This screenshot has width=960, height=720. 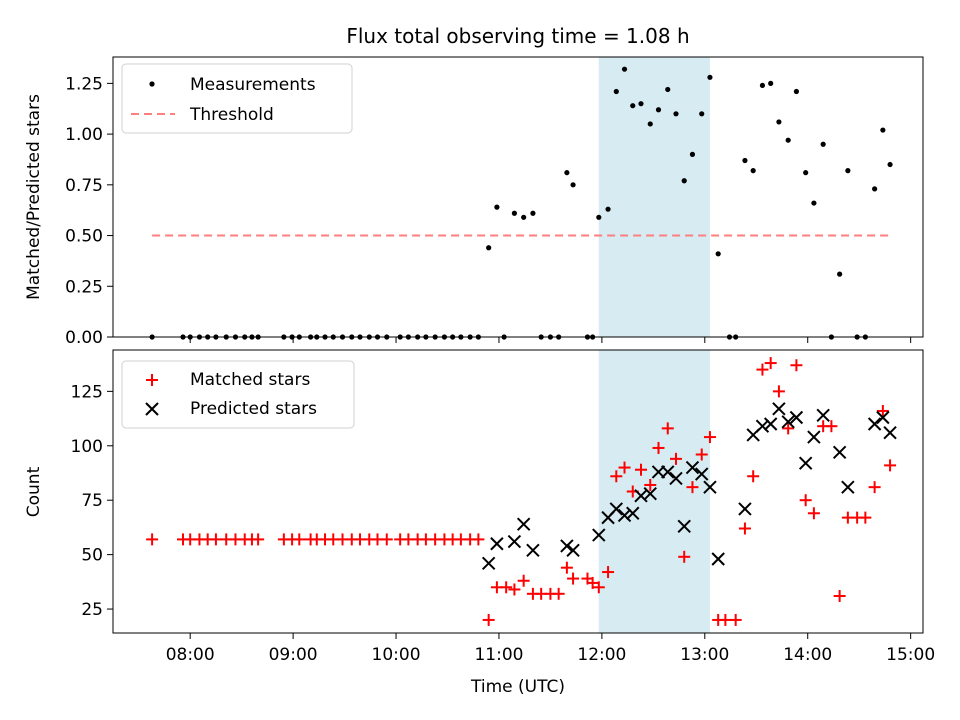 I want to click on y-tick-label: 75, so click(x=92, y=501).